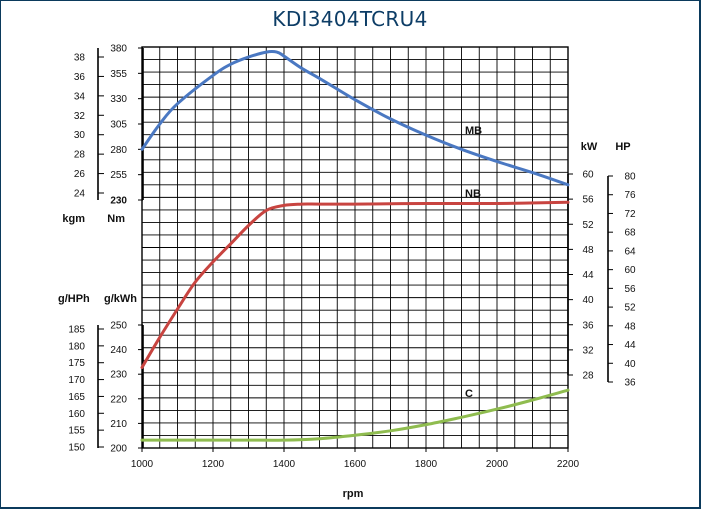 This screenshot has width=701, height=509. I want to click on hp-tick-label: 44, so click(630, 345).